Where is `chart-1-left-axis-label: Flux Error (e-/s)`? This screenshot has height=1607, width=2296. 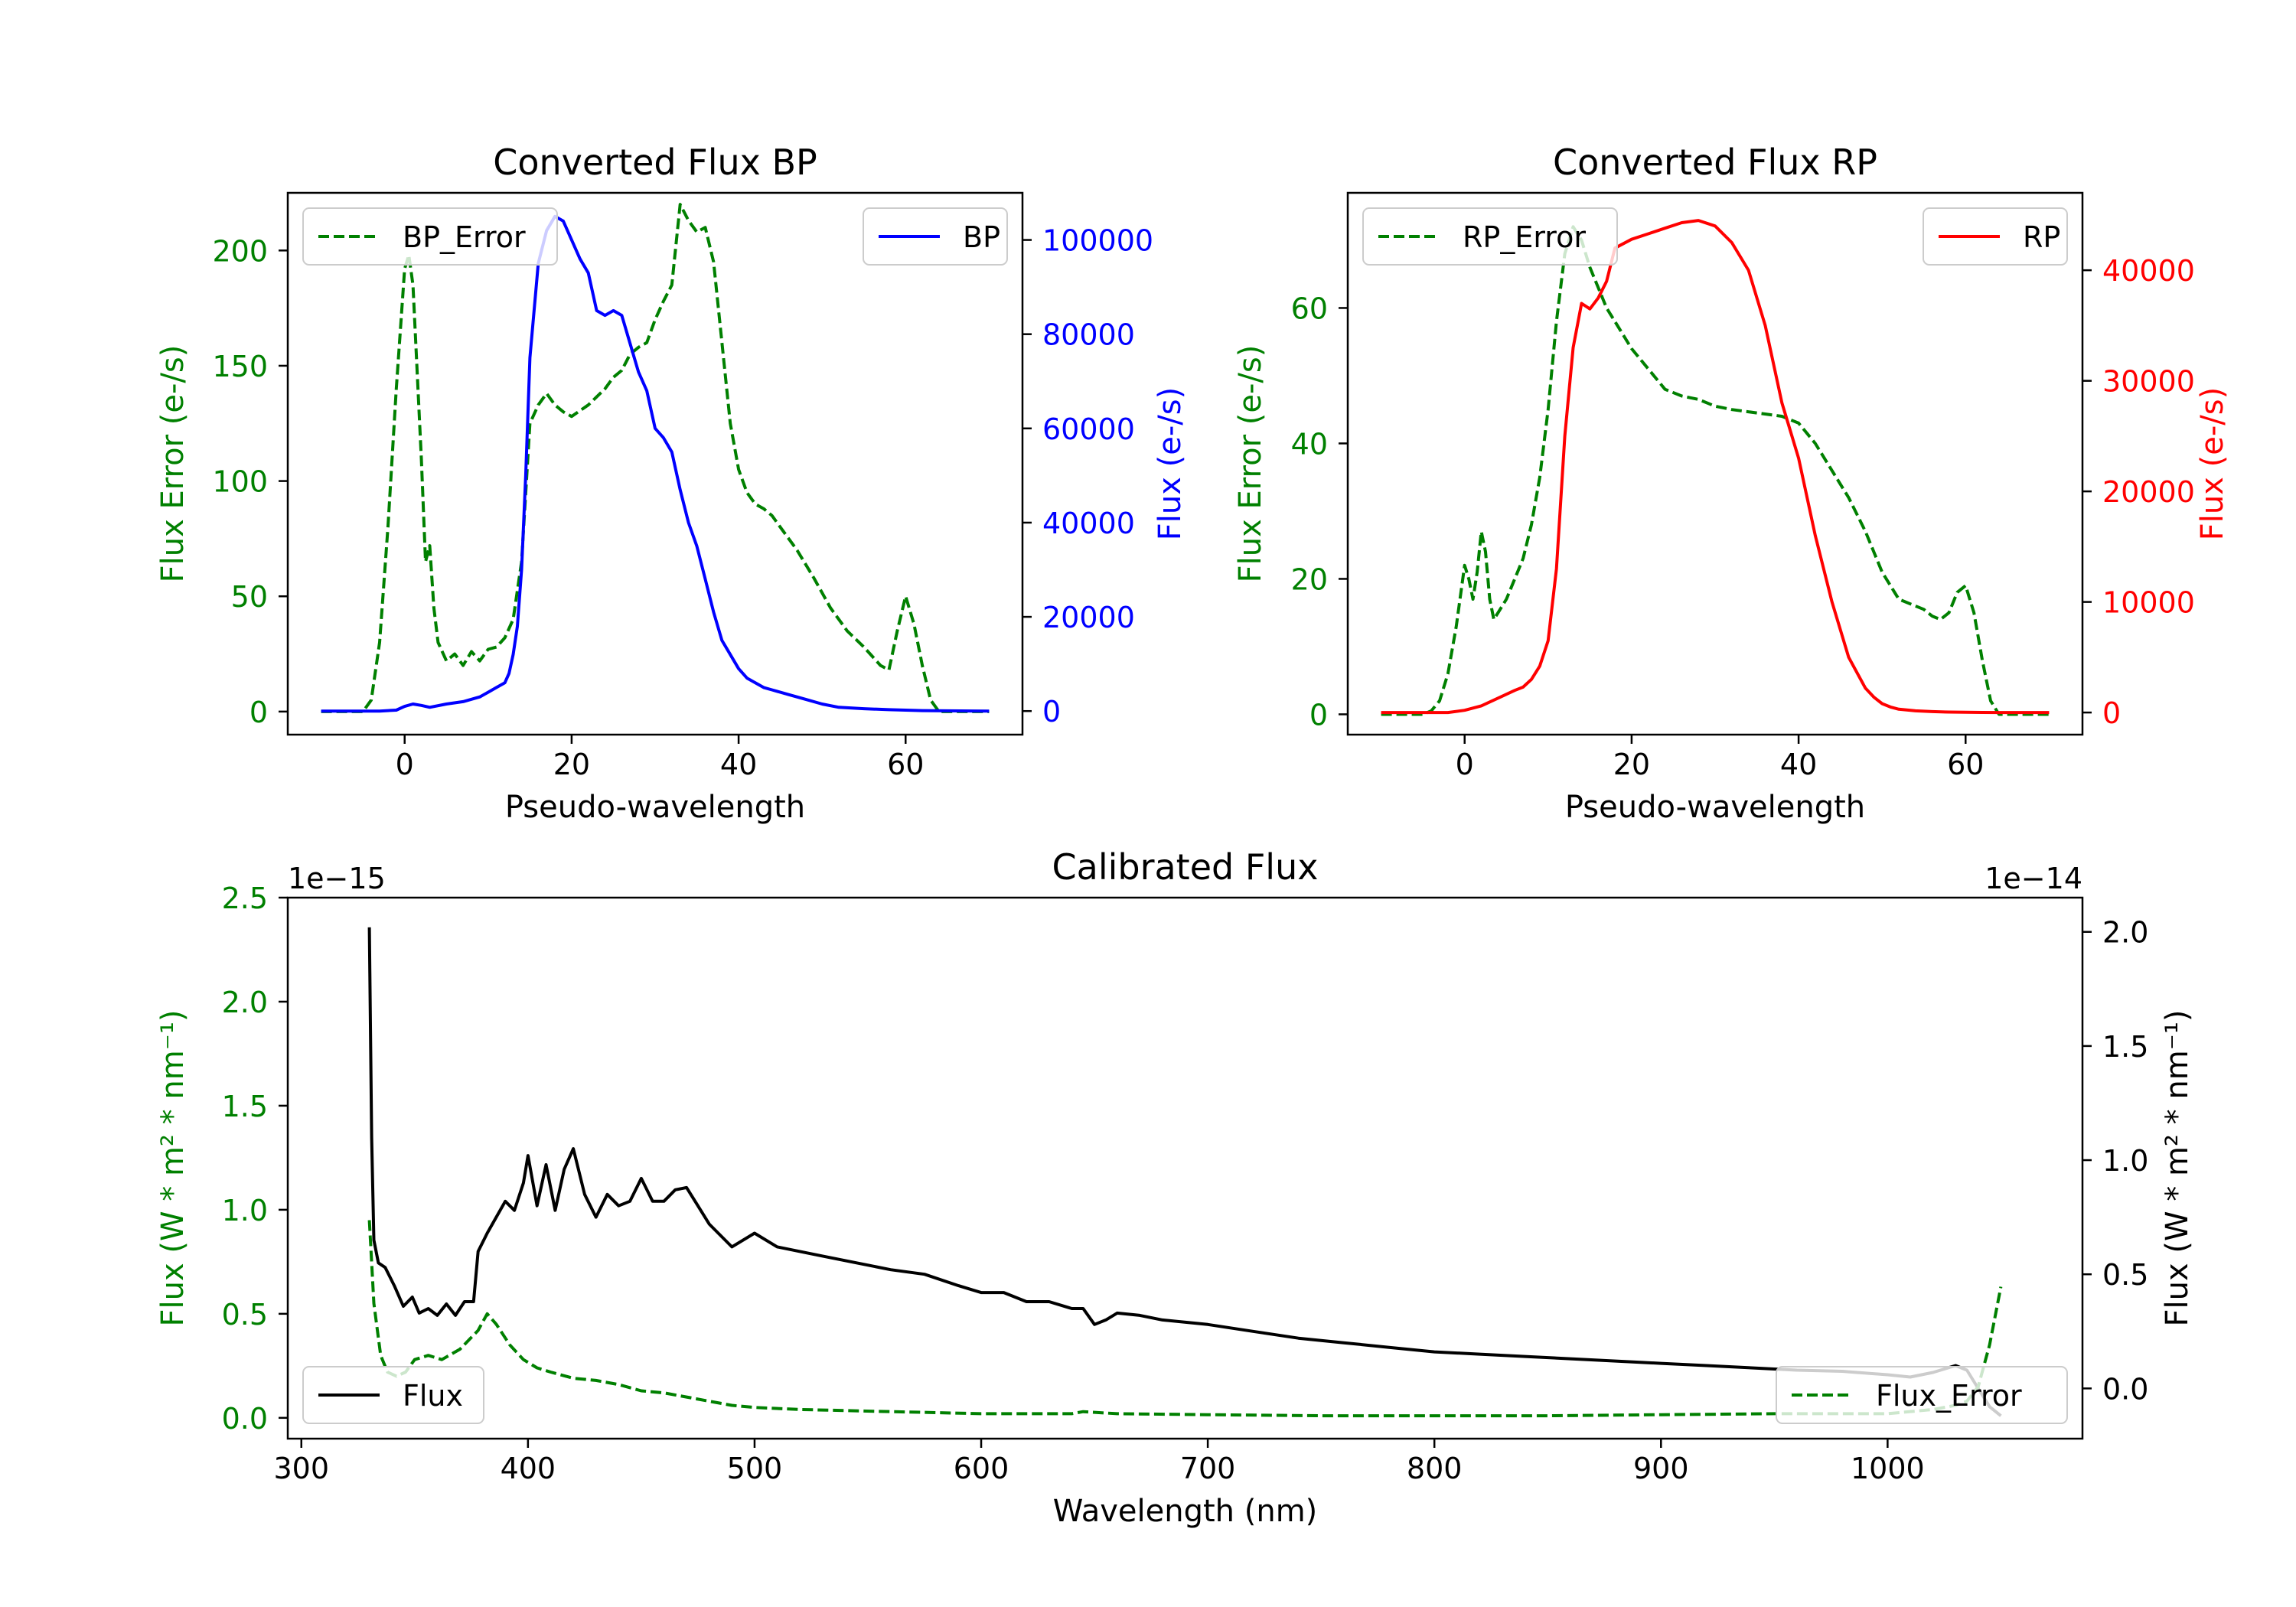
chart-1-left-axis-label: Flux Error (e-/s) is located at coordinates (173, 464).